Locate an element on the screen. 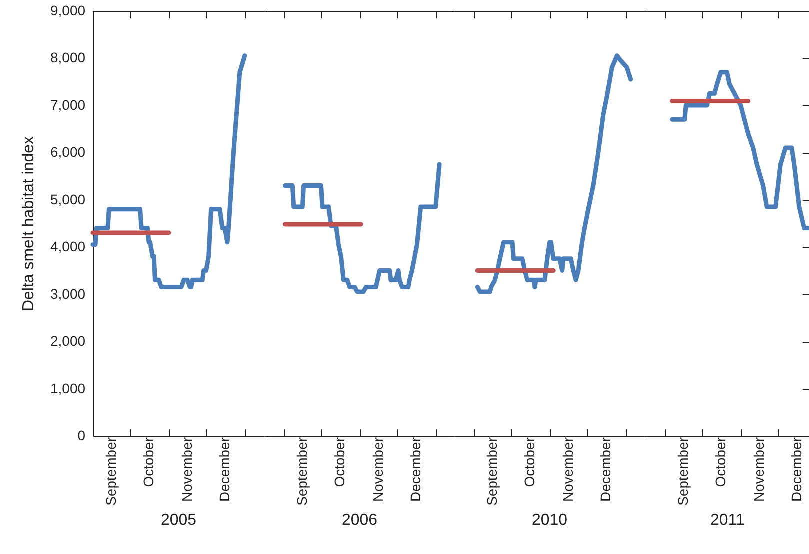 Image resolution: width=809 pixels, height=554 pixels. y-tick-label: 7,000 is located at coordinates (68, 104).